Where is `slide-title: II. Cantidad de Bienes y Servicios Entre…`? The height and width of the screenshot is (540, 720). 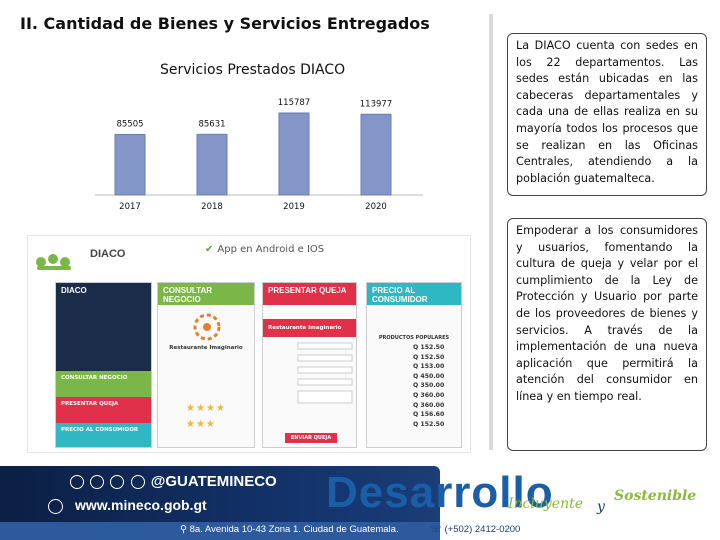 slide-title: II. Cantidad de Bienes y Servicios Entre… is located at coordinates (225, 23).